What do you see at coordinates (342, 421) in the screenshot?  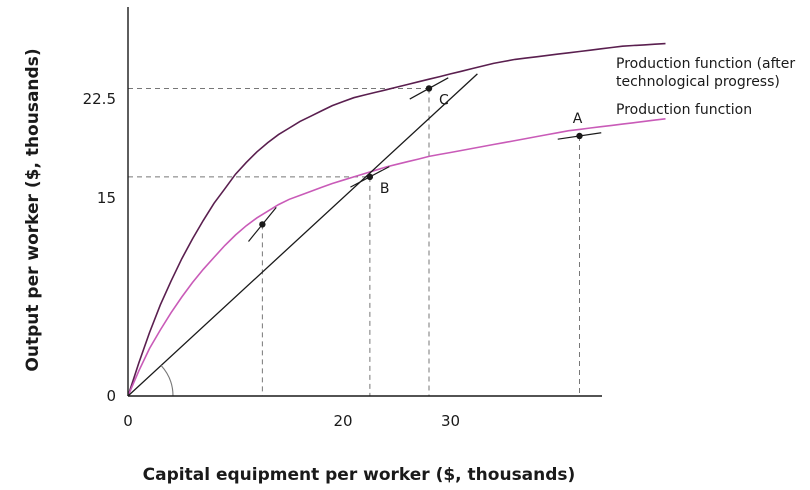 I see `x-tick-label-1: 20` at bounding box center [342, 421].